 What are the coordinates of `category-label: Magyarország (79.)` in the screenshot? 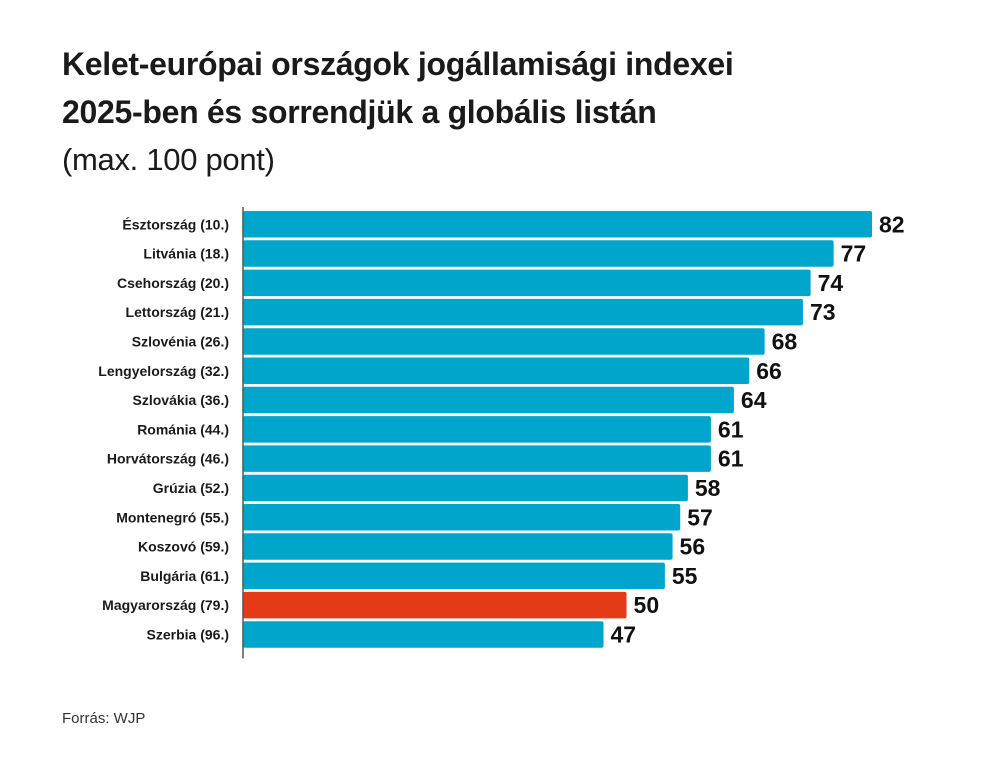 It's located at (165, 605).